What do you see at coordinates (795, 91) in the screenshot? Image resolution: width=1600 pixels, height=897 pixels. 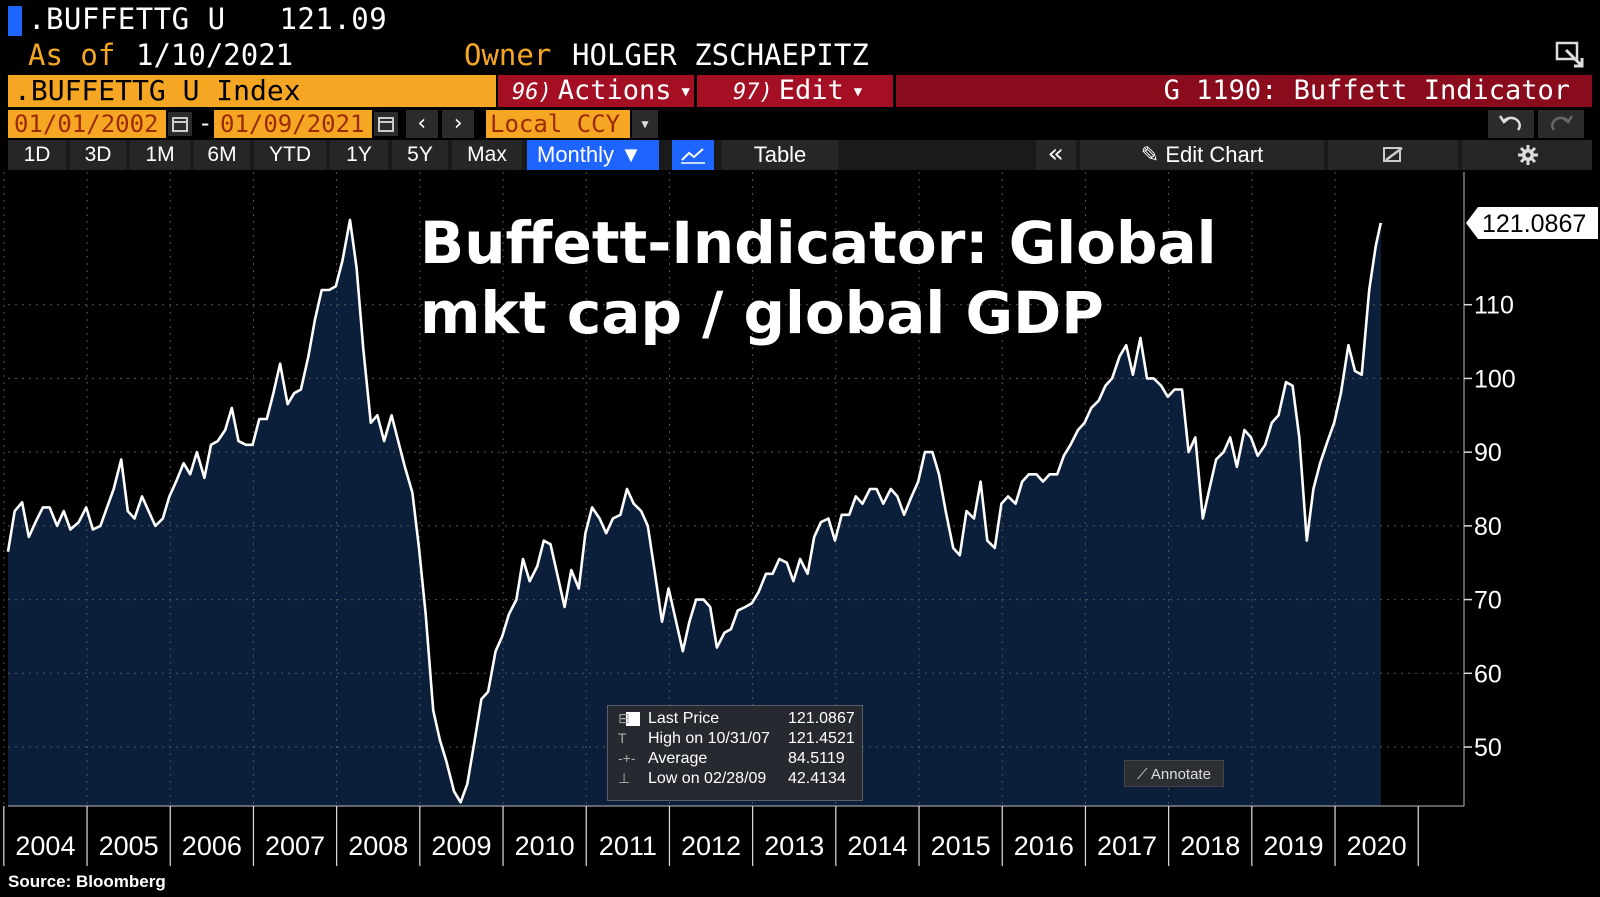 I see `edit-menu-button: 97) Edit ▼` at bounding box center [795, 91].